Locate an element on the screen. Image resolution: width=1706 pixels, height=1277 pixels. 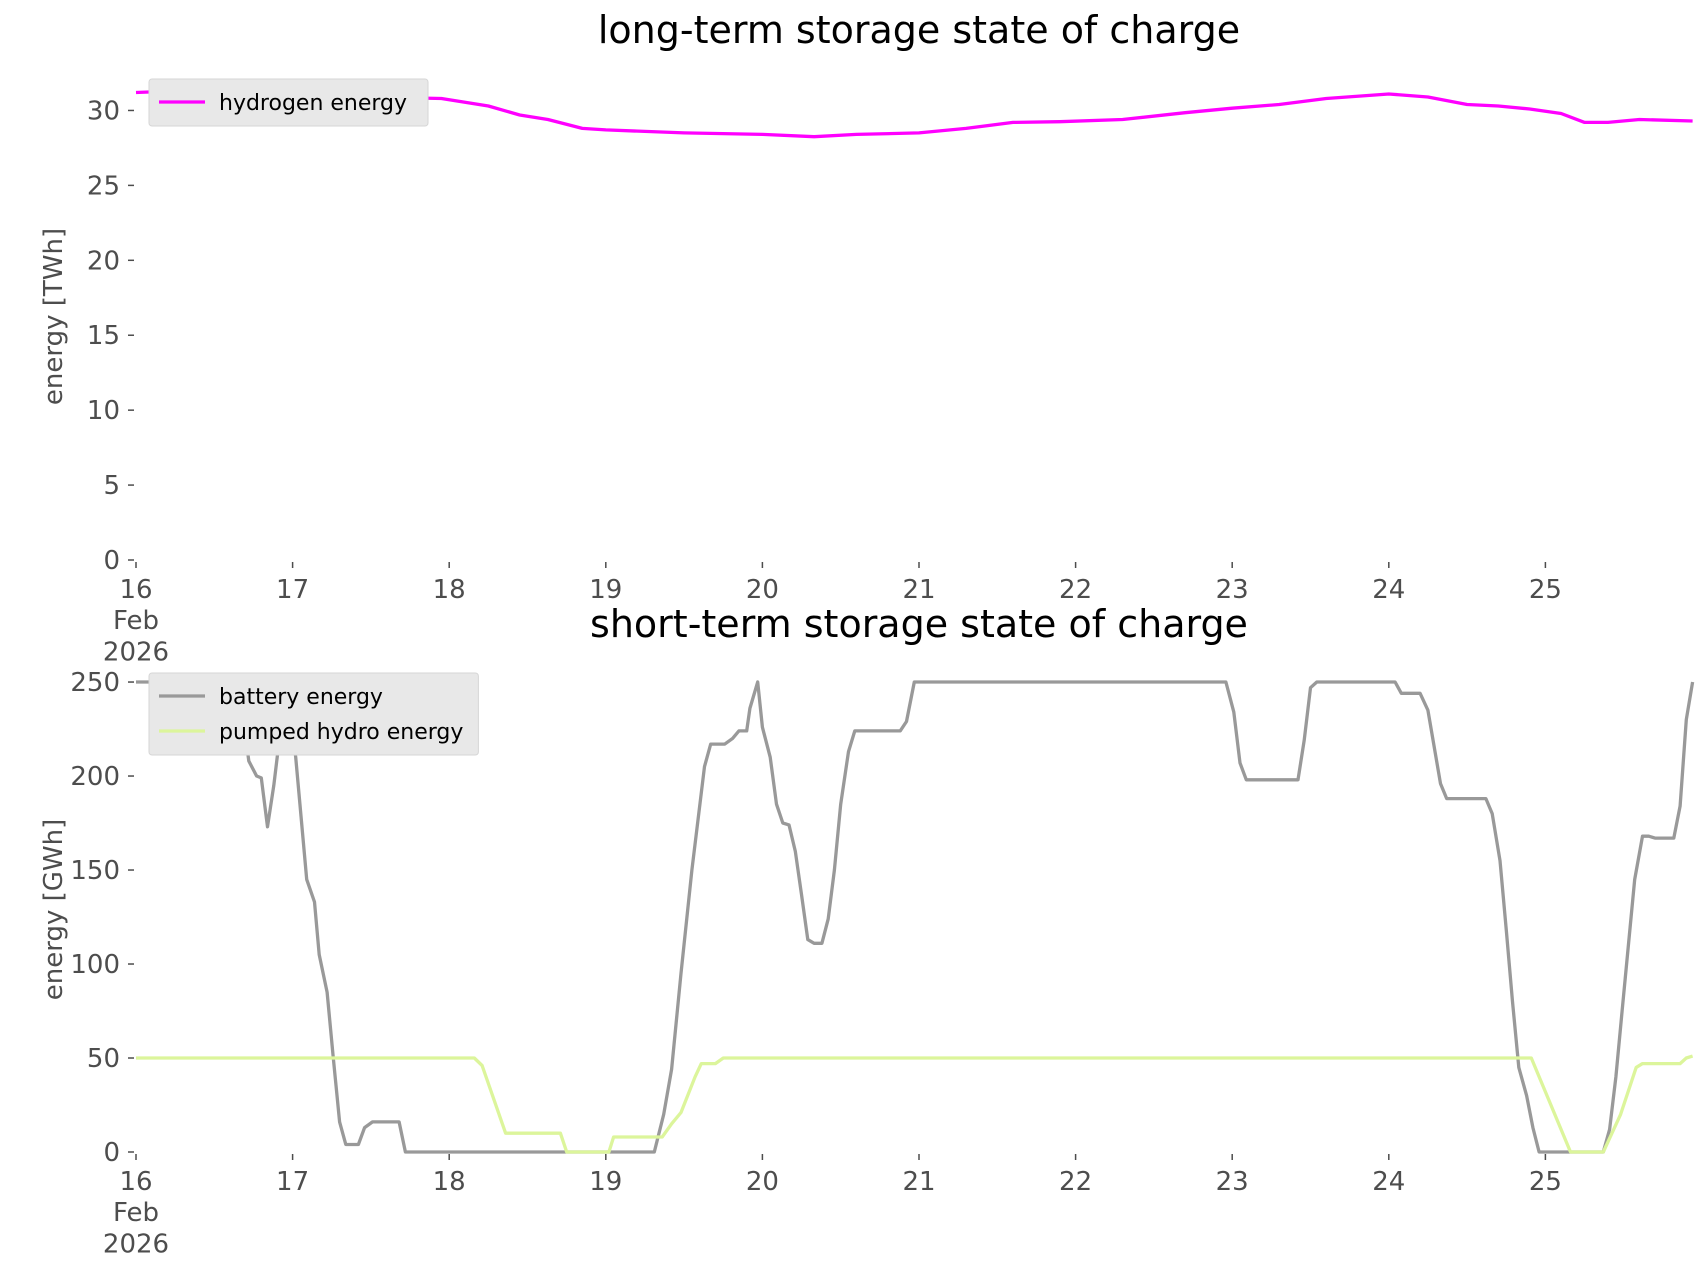
y-tick-label: 15 is located at coordinates (103, 336).